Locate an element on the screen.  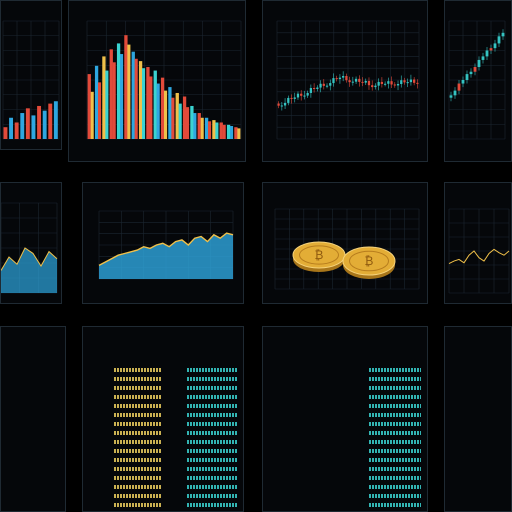
coin-symbol: ₿ is located at coordinates (319, 255).